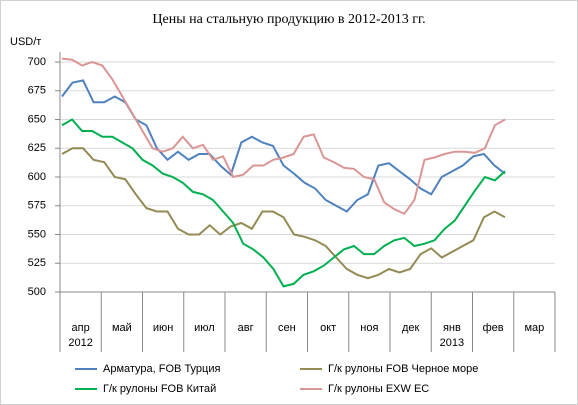 The width and height of the screenshot is (578, 405). What do you see at coordinates (369, 328) in the screenshot?
I see `x-tick-label: ноя` at bounding box center [369, 328].